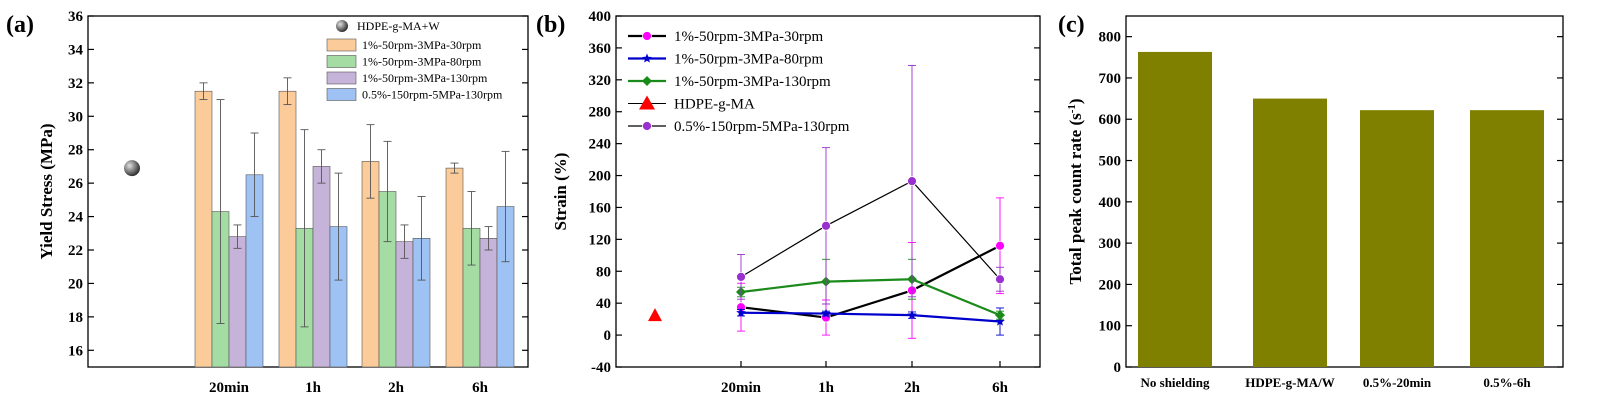  I want to click on b-ytick-label: 80, so click(603, 272).